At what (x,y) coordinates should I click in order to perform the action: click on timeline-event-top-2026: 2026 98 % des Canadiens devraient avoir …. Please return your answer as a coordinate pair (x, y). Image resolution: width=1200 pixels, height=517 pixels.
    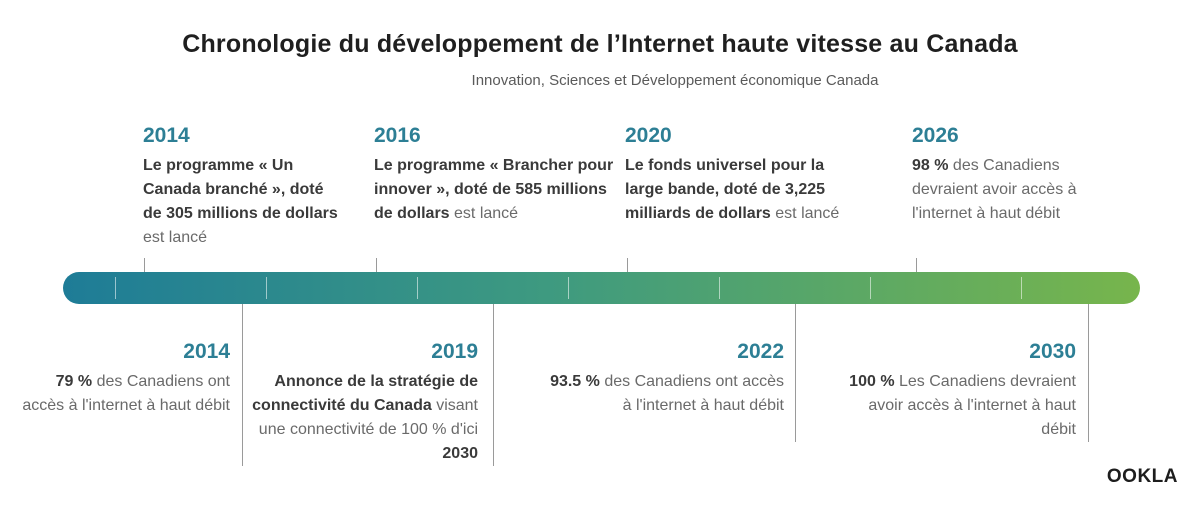
    Looking at the image, I should click on (1012, 175).